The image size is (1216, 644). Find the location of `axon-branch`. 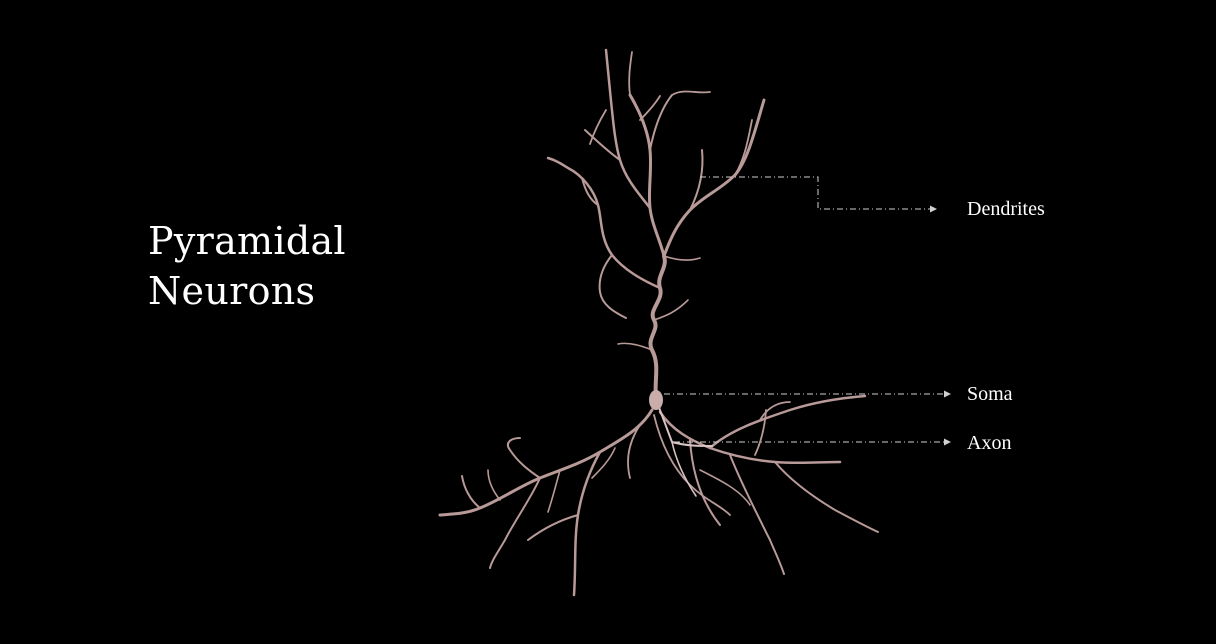

axon-branch is located at coordinates (685, 450).